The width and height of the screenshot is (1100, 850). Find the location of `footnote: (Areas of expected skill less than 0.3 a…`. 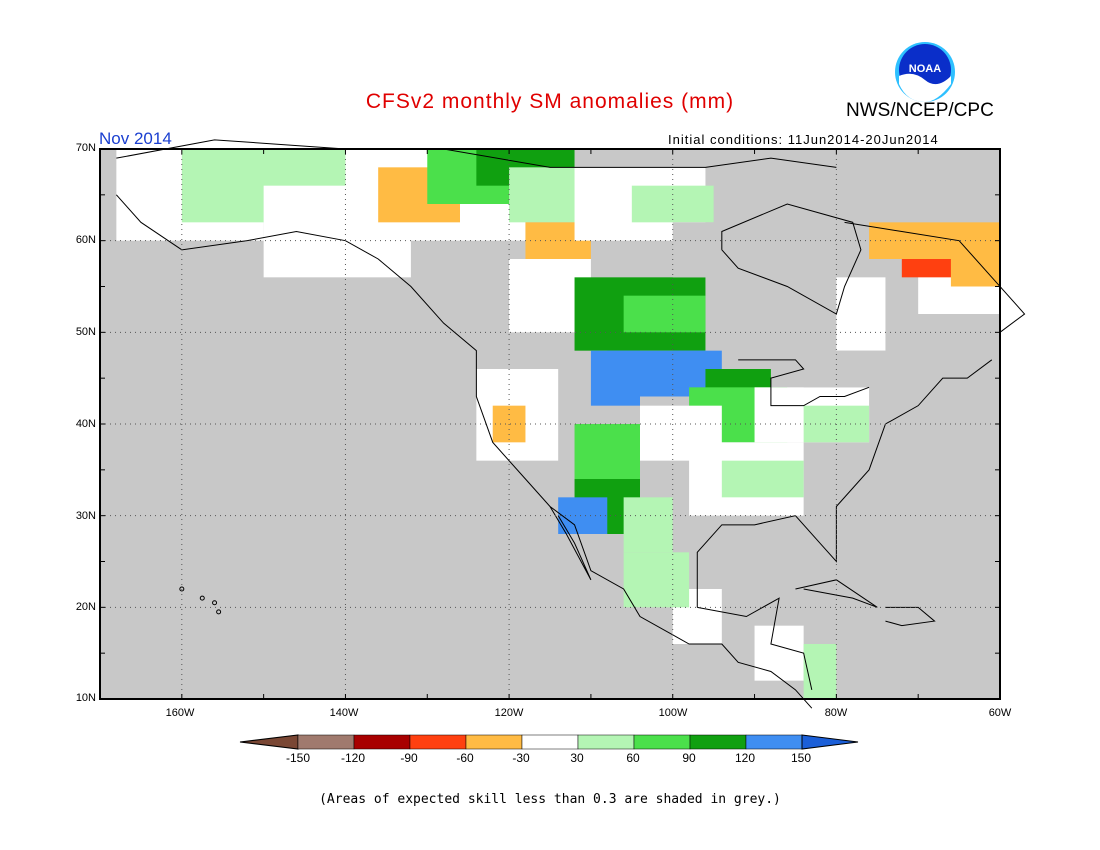

footnote: (Areas of expected skill less than 0.3 a… is located at coordinates (550, 799).